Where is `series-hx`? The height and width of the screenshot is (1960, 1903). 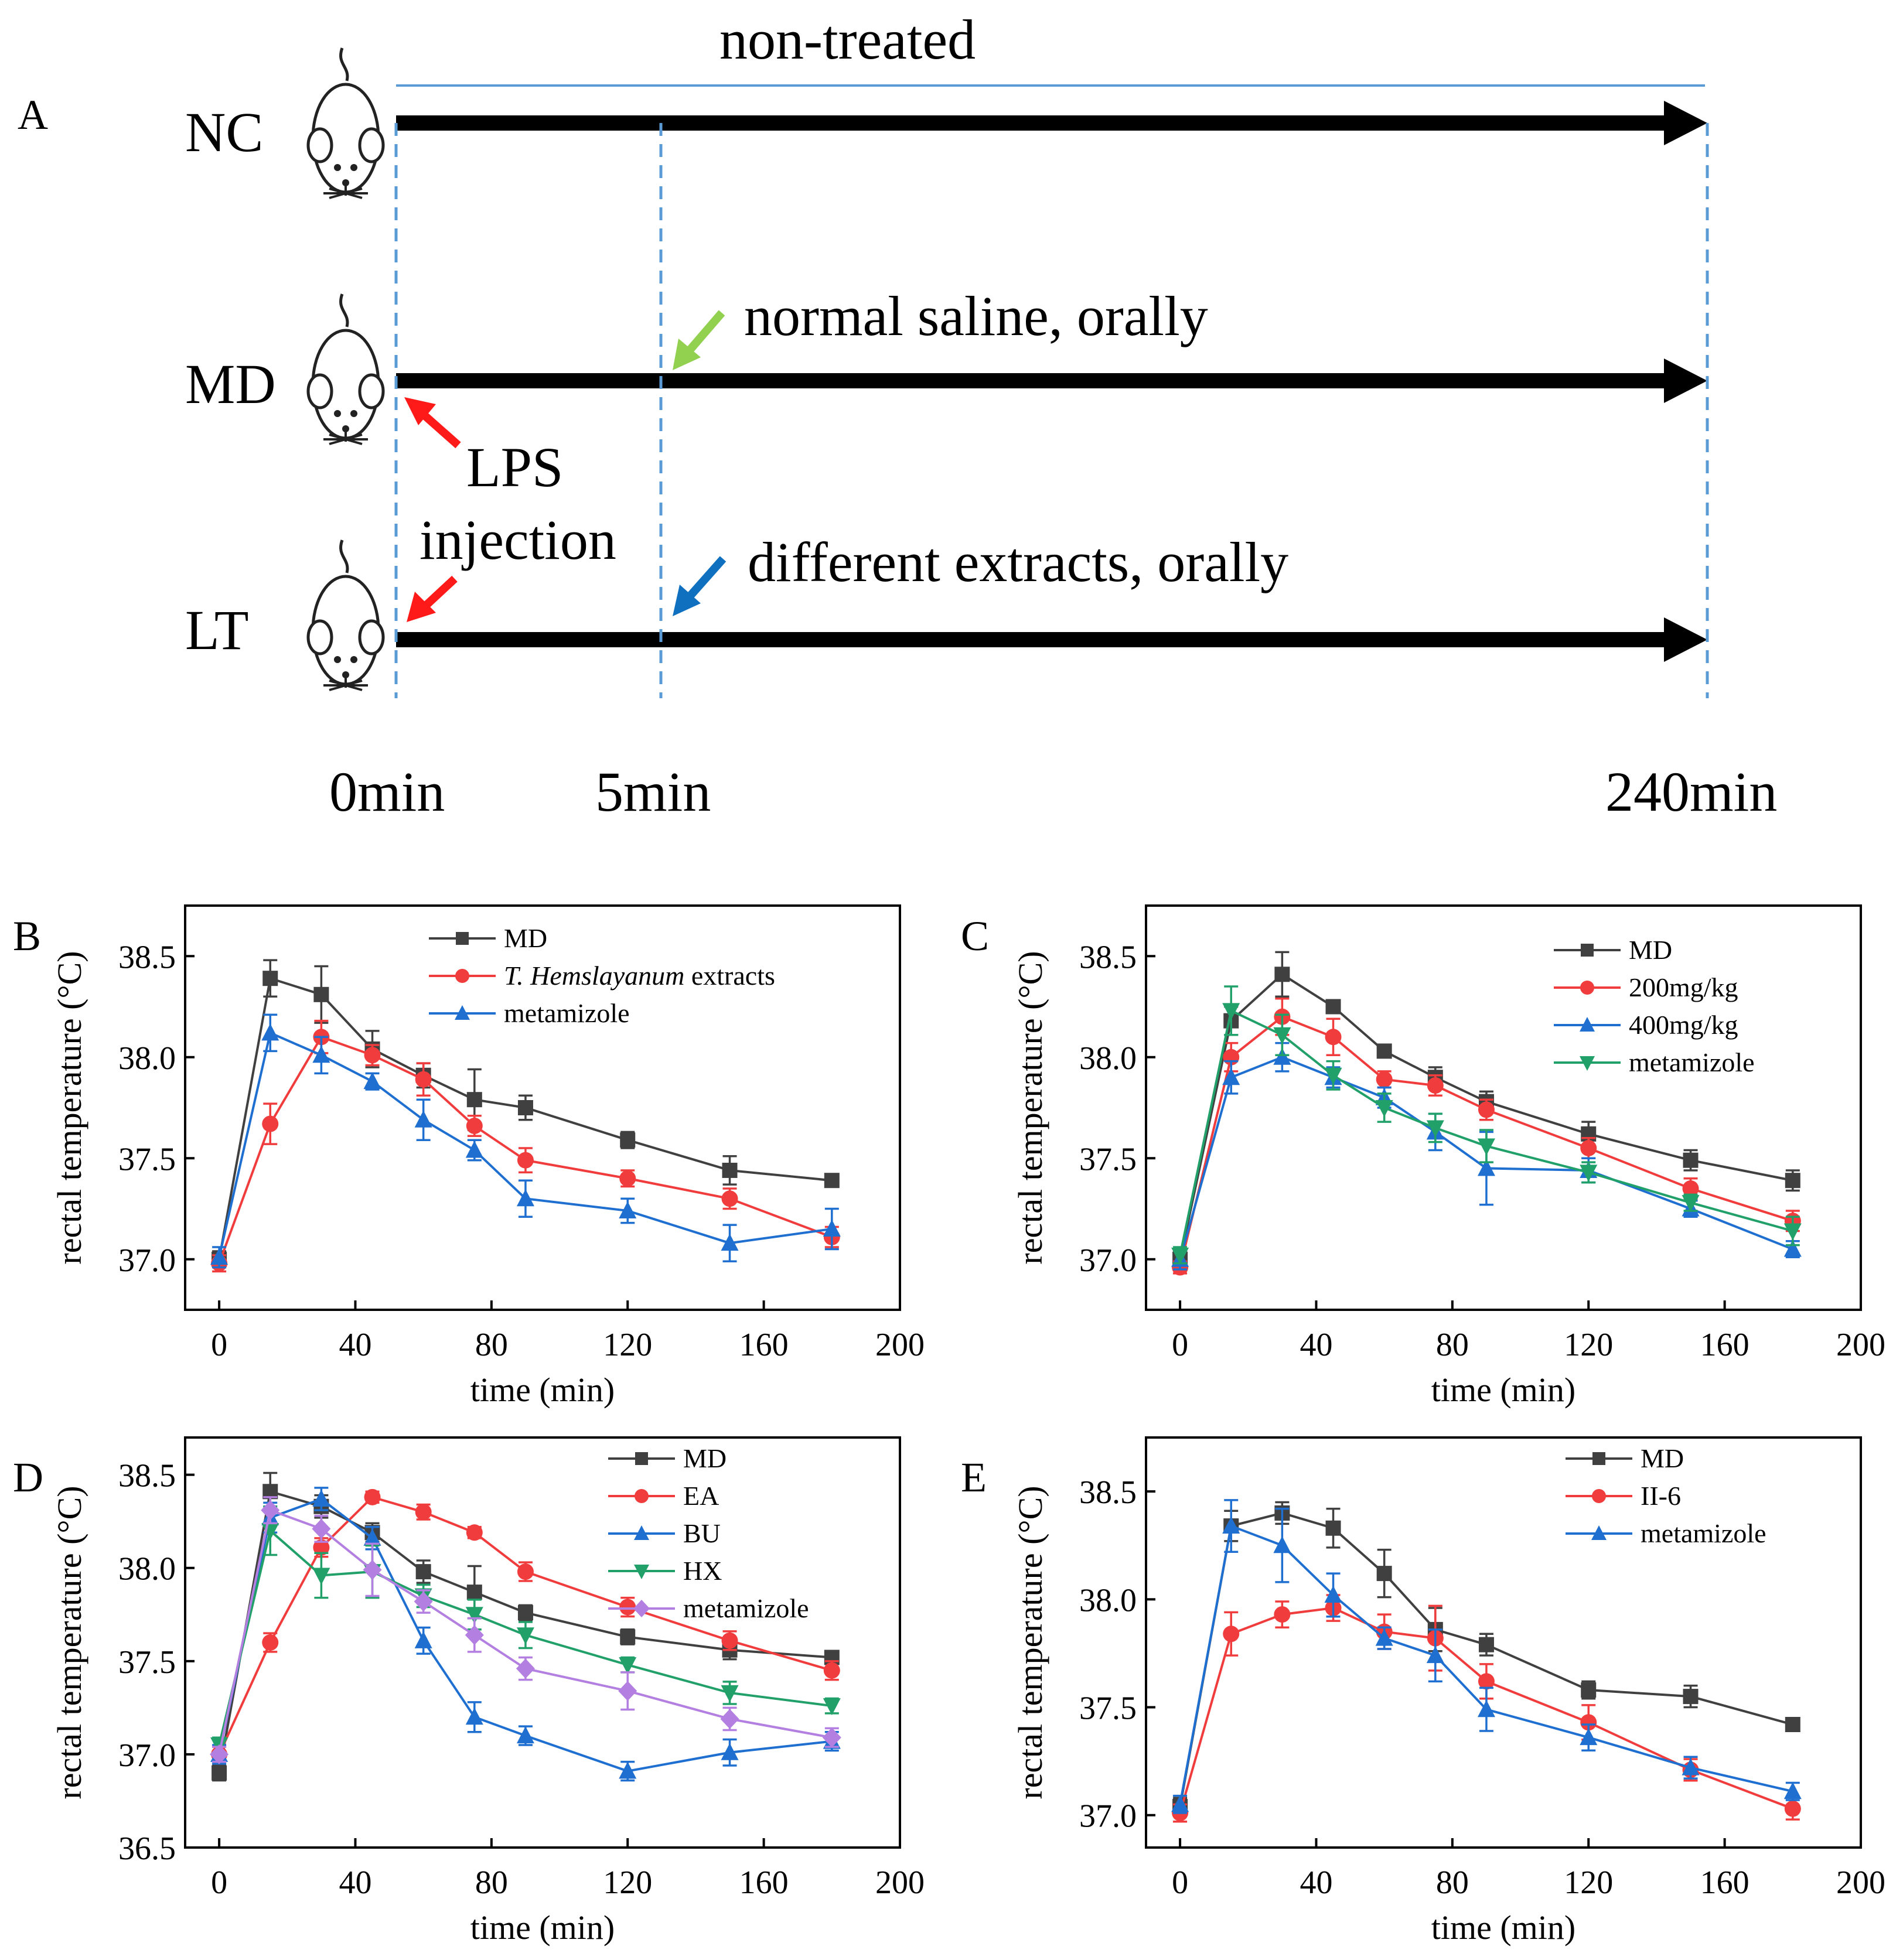
series-hx is located at coordinates (526, 1629).